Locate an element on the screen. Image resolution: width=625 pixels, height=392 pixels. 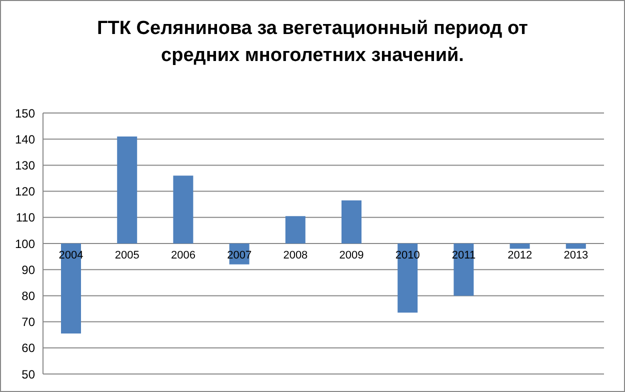
chart-title: ГТК Селянинова за вегетационный период от средних многолетних значений. is located at coordinates (312, 42).